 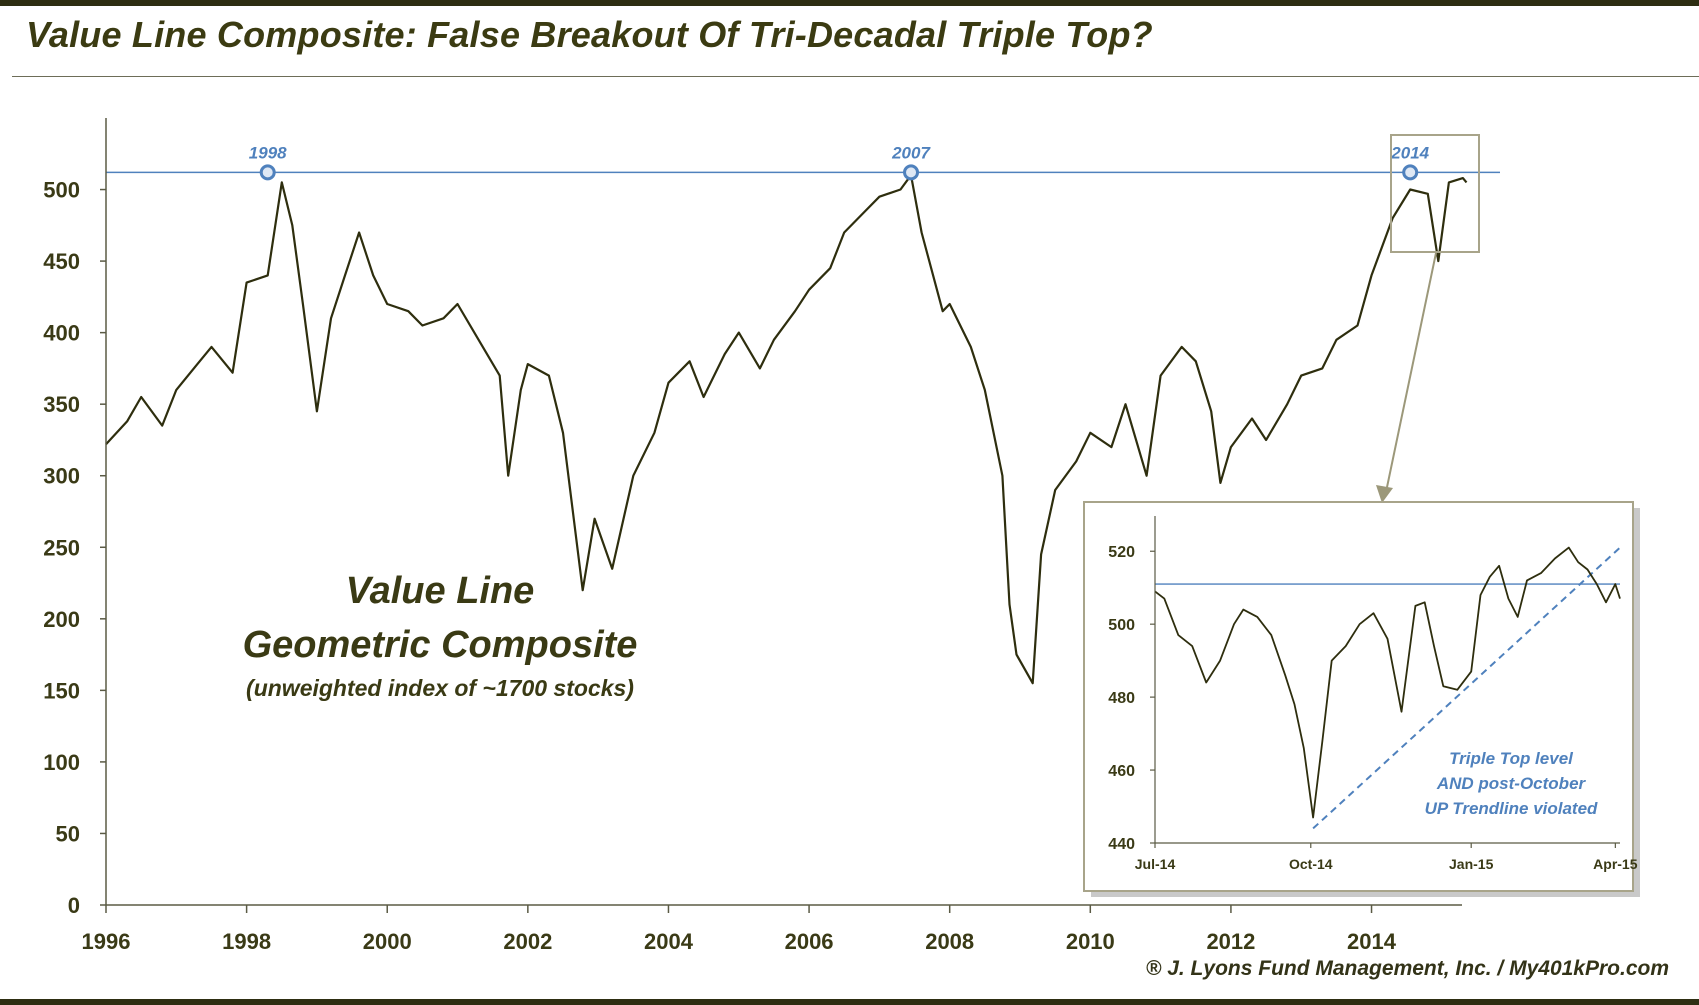 I want to click on peak-label: 2014, so click(x=1409, y=152).